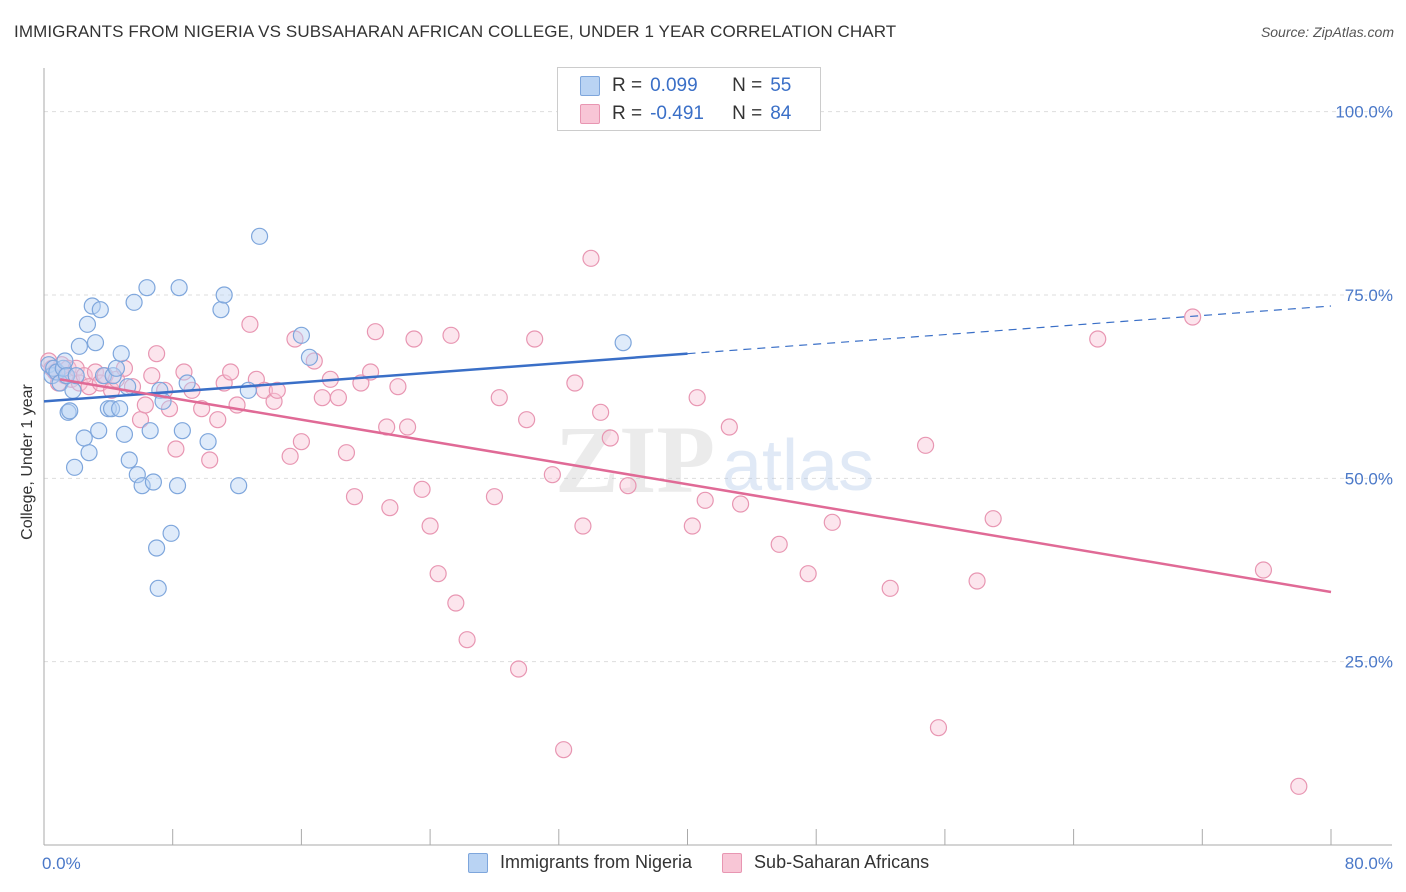 The image size is (1406, 892). What do you see at coordinates (685, 114) in the screenshot?
I see `stats-row-subsaharan: R = -0.491 N = 84` at bounding box center [685, 114].